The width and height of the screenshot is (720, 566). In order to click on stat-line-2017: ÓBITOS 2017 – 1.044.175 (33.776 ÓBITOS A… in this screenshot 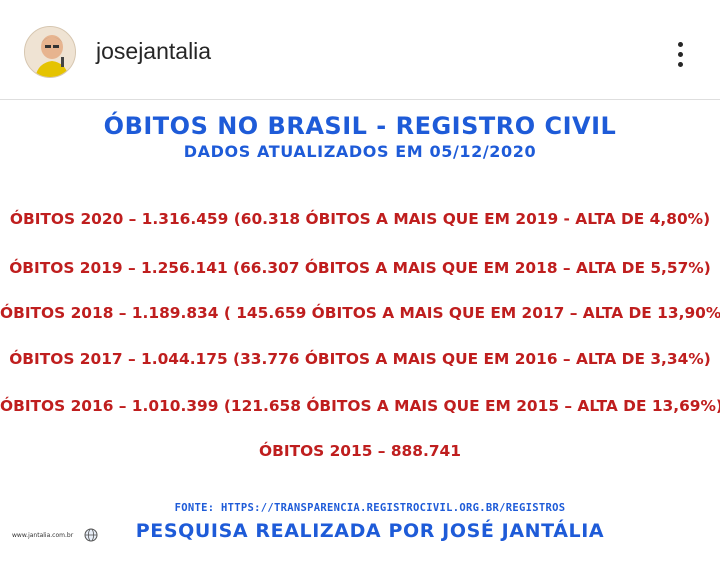, I will do `click(360, 359)`.